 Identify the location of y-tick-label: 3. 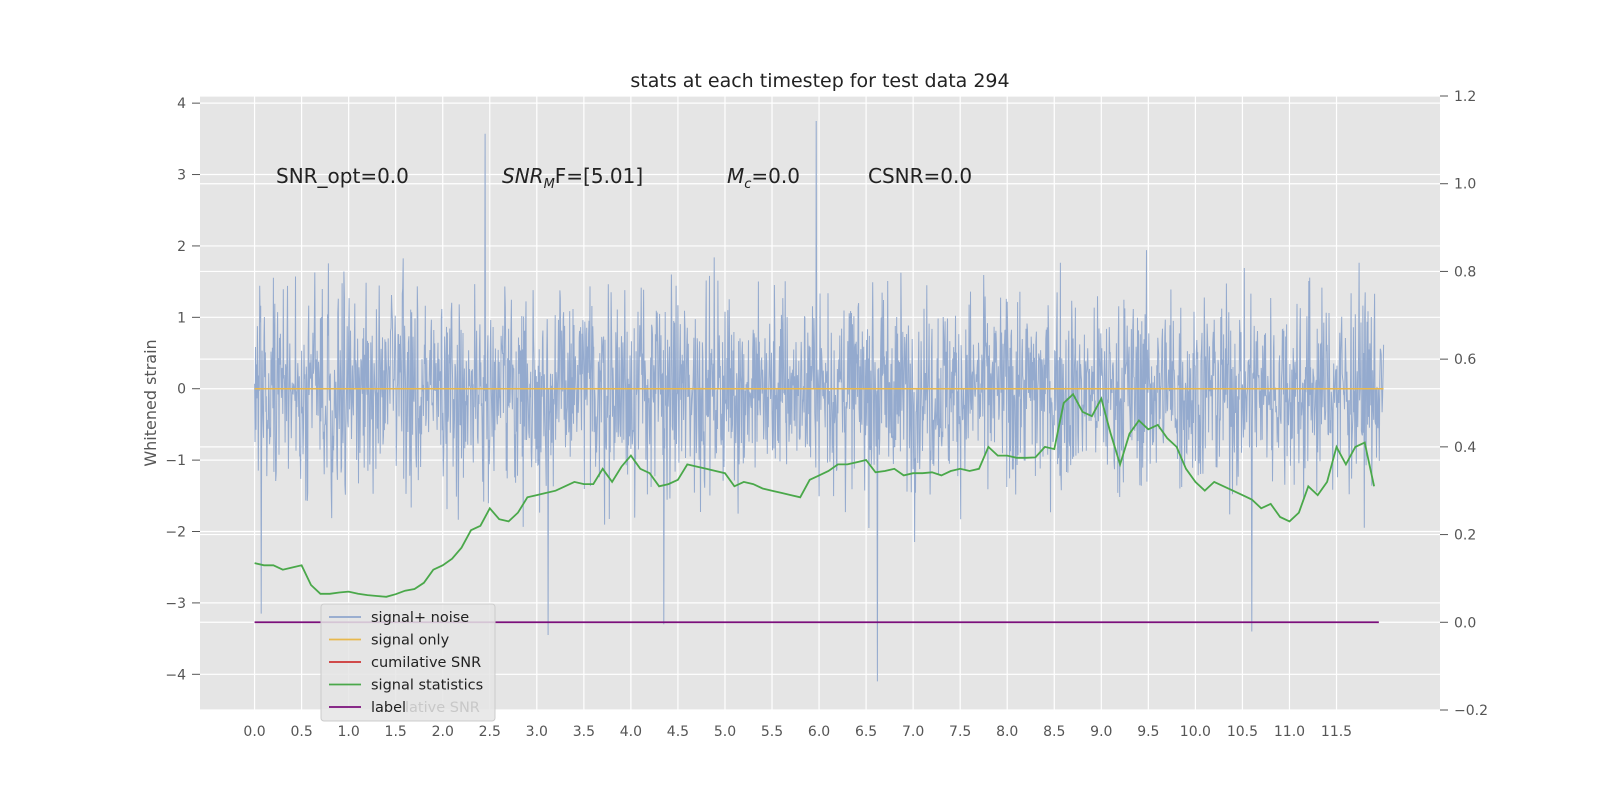
(181, 176).